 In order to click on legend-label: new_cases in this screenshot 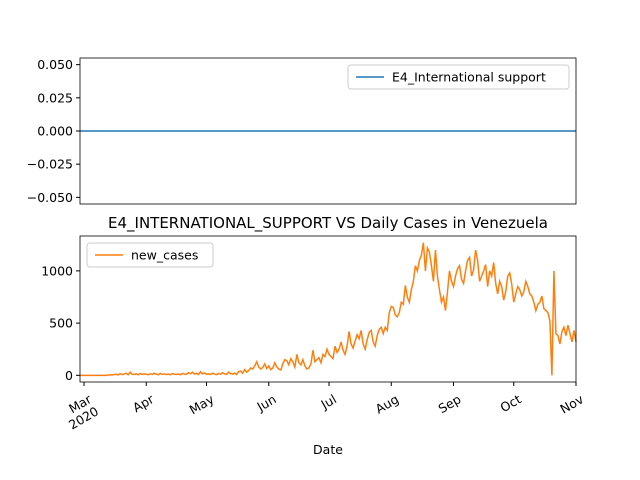, I will do `click(164, 255)`.